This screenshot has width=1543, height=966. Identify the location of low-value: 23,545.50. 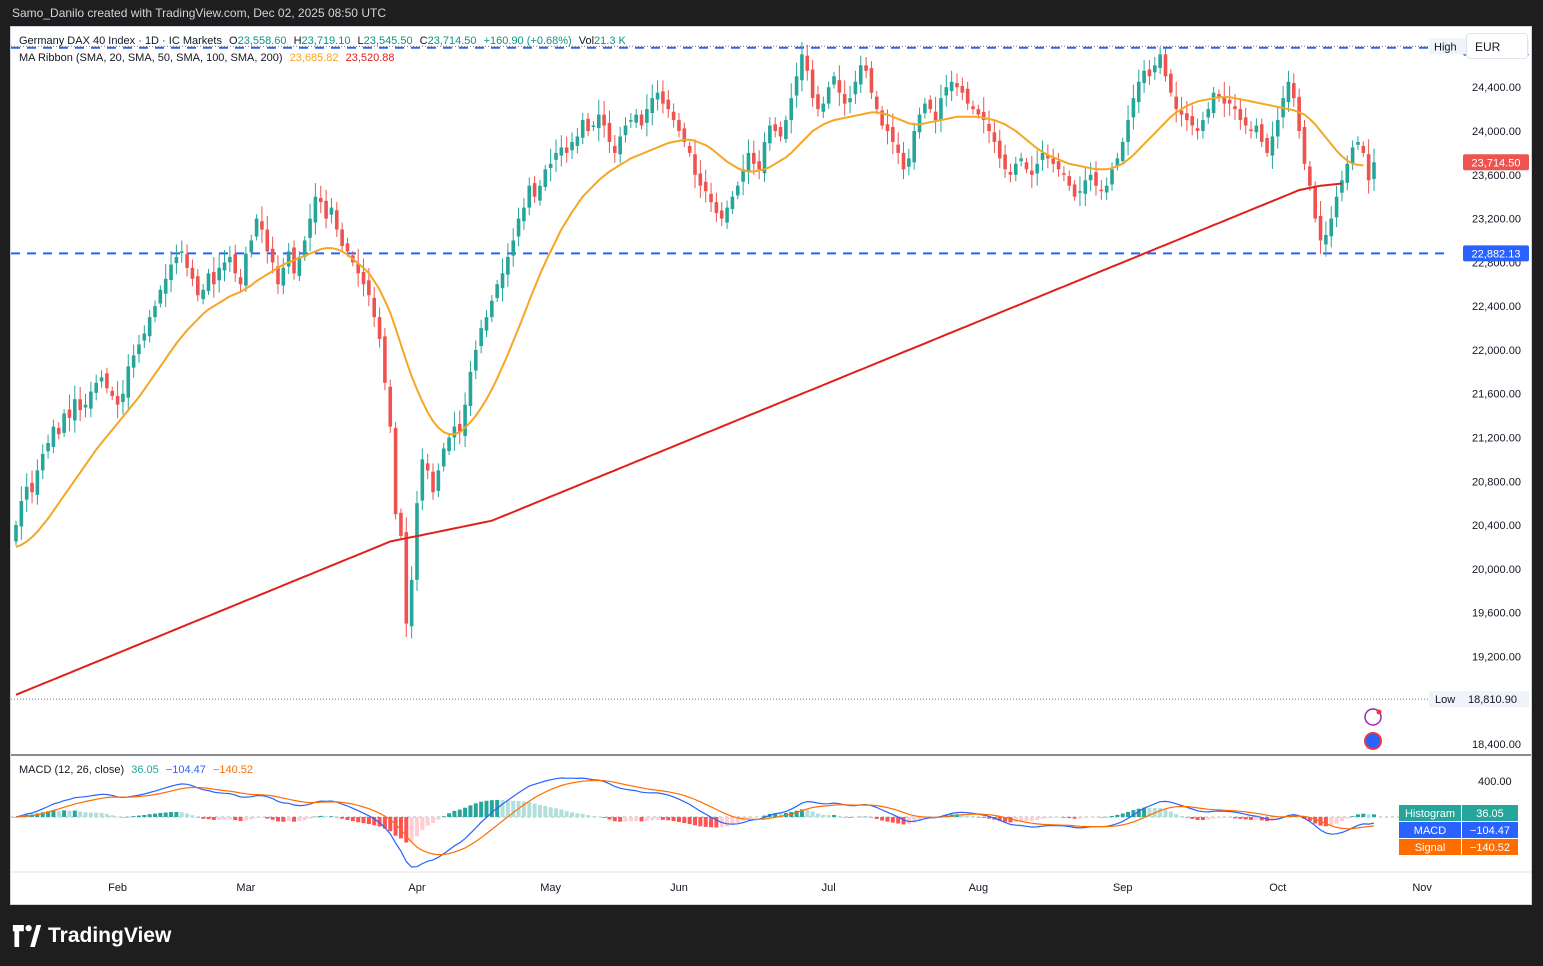
(388, 41).